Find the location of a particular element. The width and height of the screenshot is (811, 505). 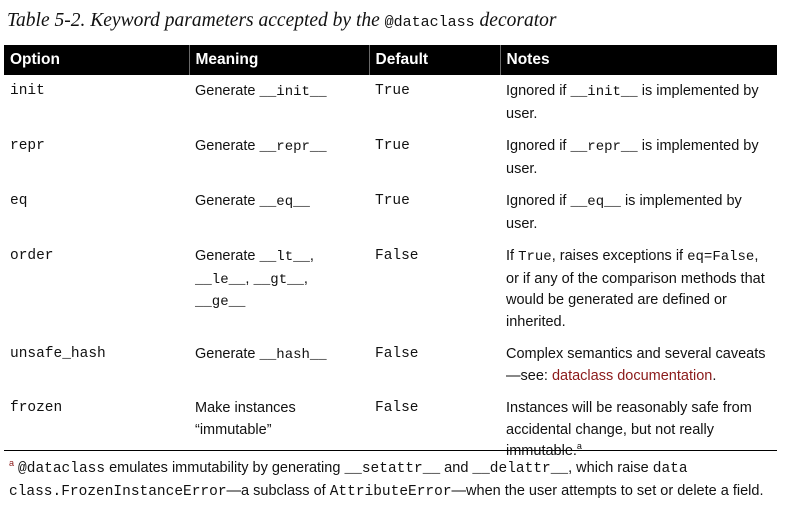

code-fragment: @dataclass is located at coordinates (62, 469).